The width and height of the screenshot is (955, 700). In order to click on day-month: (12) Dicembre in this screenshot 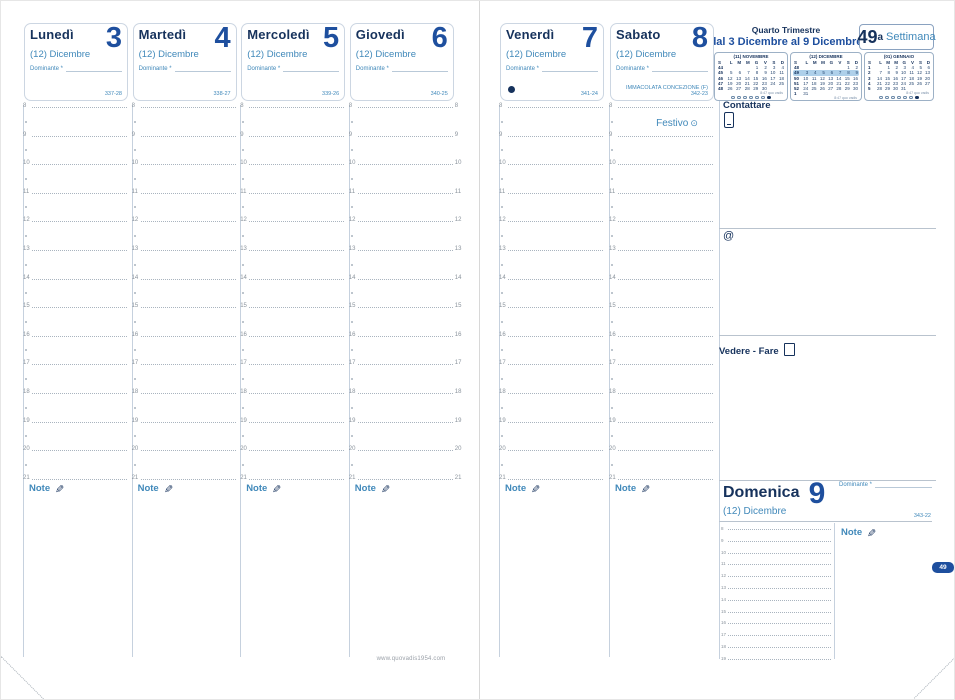, I will do `click(277, 54)`.